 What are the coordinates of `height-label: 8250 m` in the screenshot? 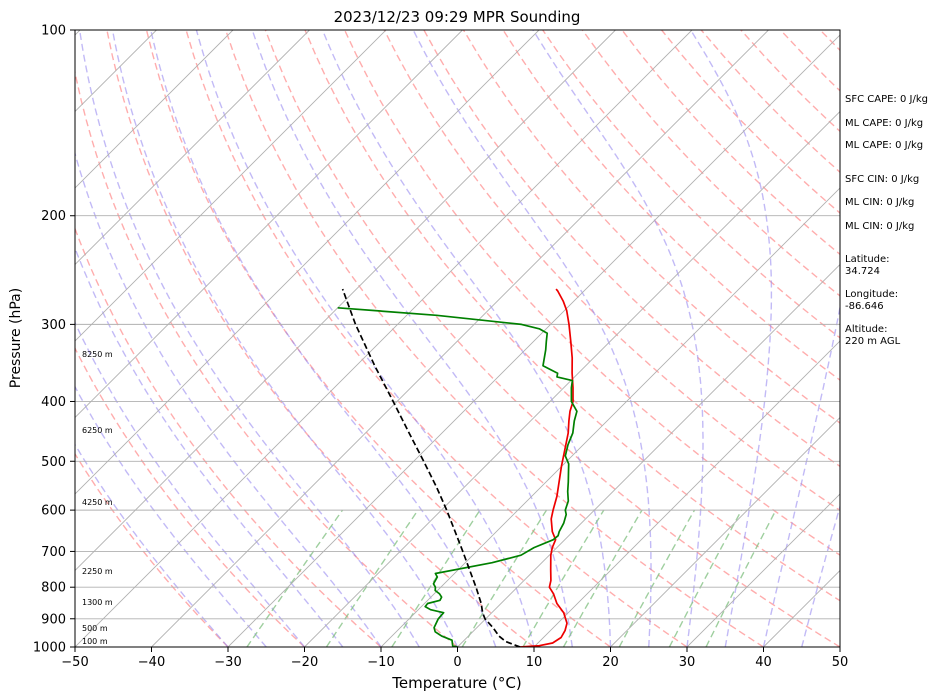 It's located at (97, 354).